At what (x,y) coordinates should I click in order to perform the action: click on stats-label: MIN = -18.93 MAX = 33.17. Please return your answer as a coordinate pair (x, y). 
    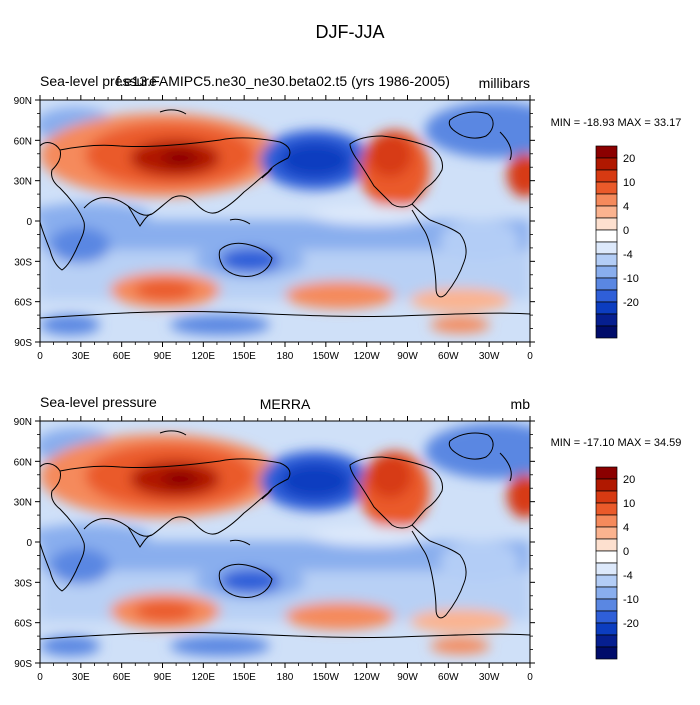
    Looking at the image, I should click on (616, 123).